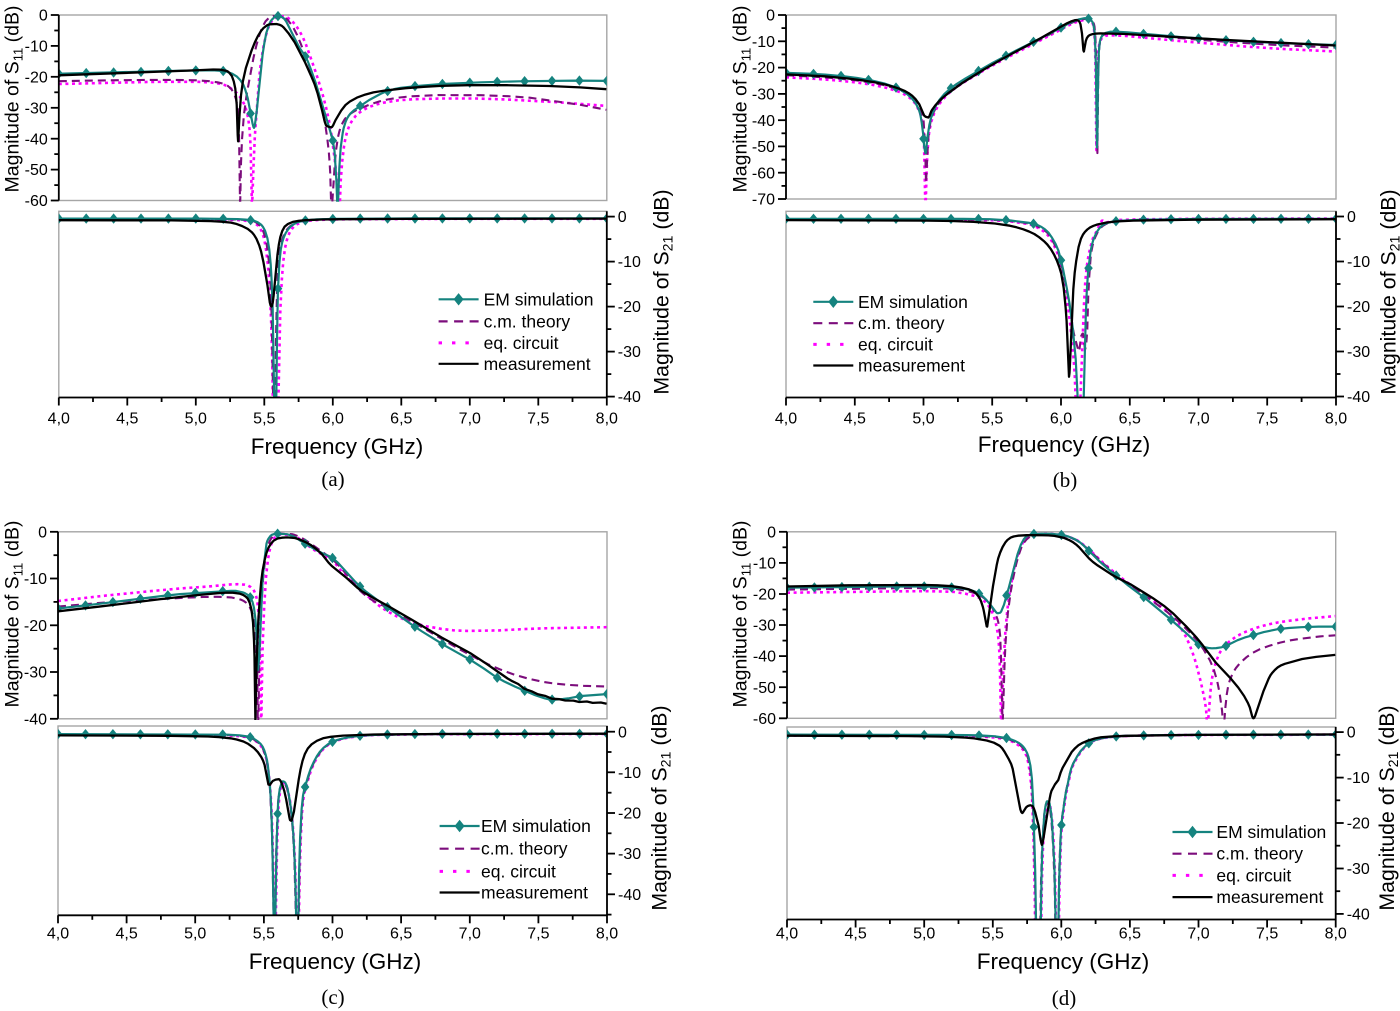  Describe the element at coordinates (332, 479) in the screenshot. I see `svg-text: (a)` at that location.